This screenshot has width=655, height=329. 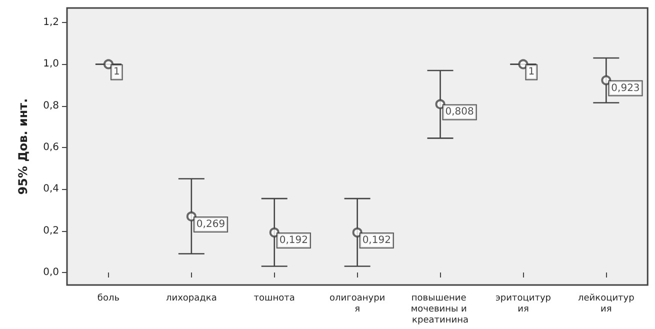 I want to click on x-tick-label: лихорадка, so click(x=191, y=299).